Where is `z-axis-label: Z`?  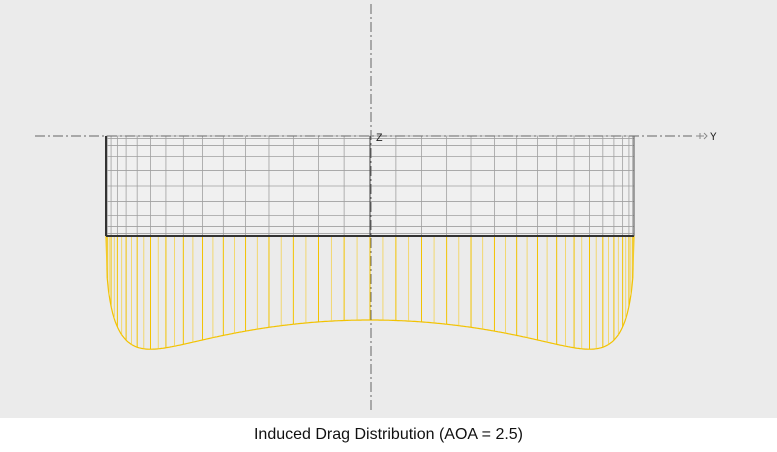 z-axis-label: Z is located at coordinates (379, 139).